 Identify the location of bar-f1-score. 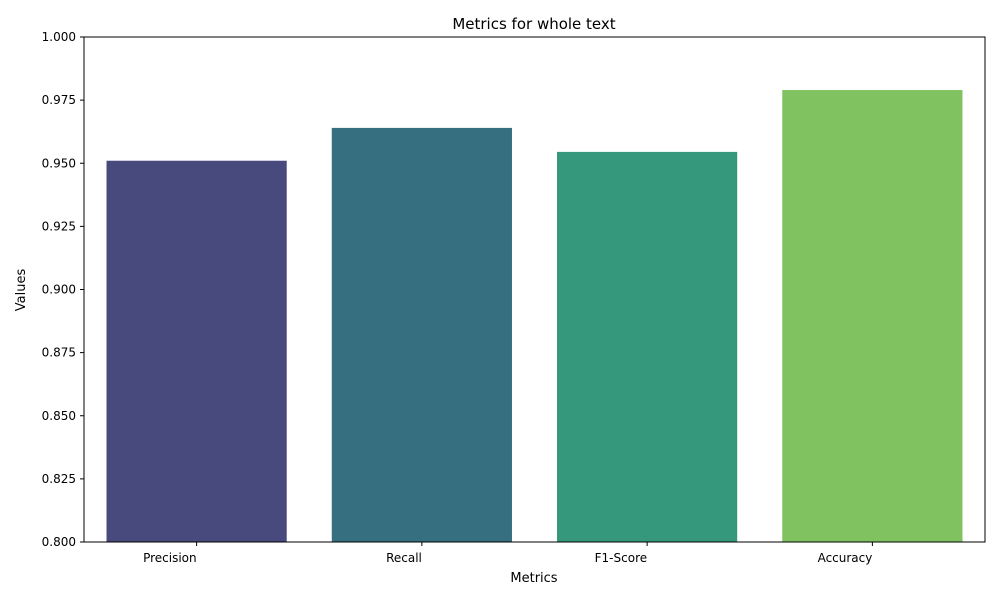
(647, 346).